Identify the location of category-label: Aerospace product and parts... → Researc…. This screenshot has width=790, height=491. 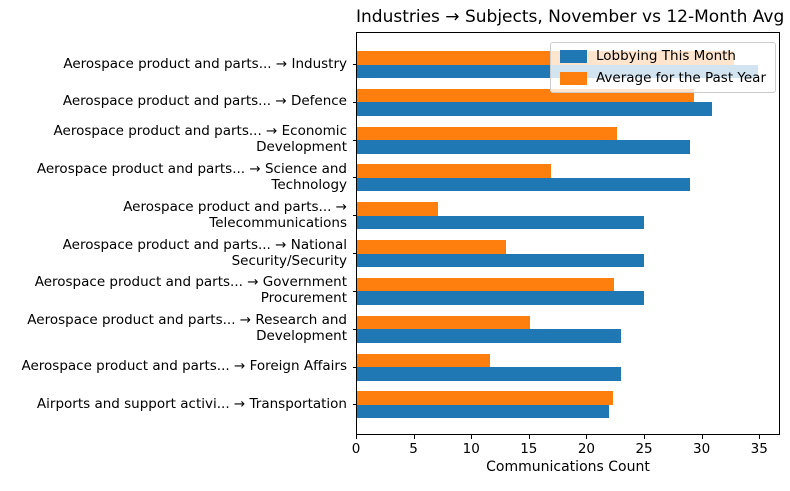
(187, 328).